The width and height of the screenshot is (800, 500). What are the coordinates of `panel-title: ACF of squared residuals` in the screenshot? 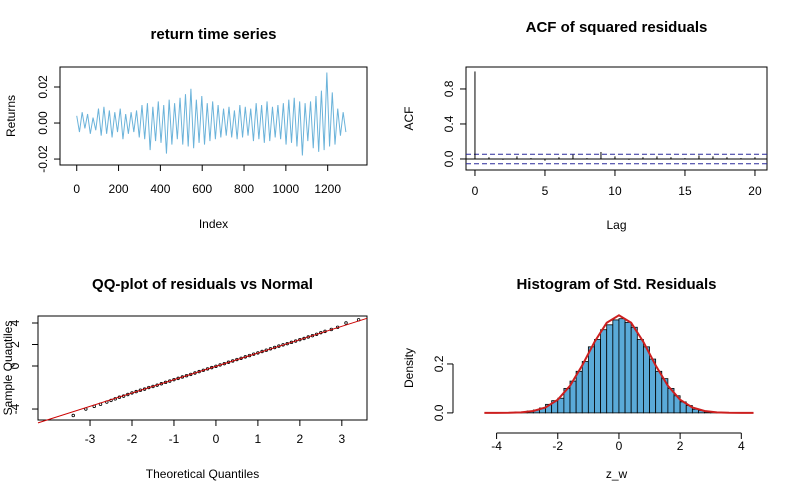 It's located at (617, 27).